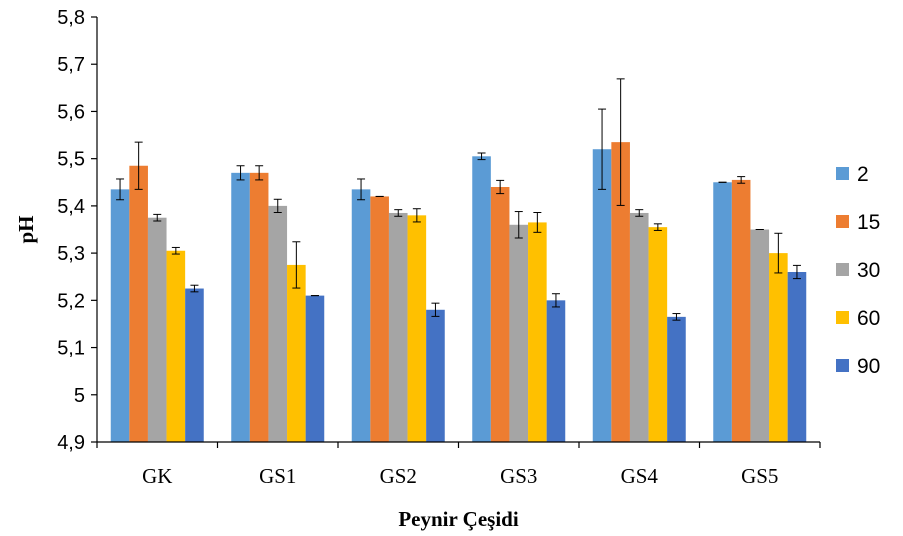 This screenshot has height=536, width=903. What do you see at coordinates (868, 222) in the screenshot?
I see `legend-label: 15` at bounding box center [868, 222].